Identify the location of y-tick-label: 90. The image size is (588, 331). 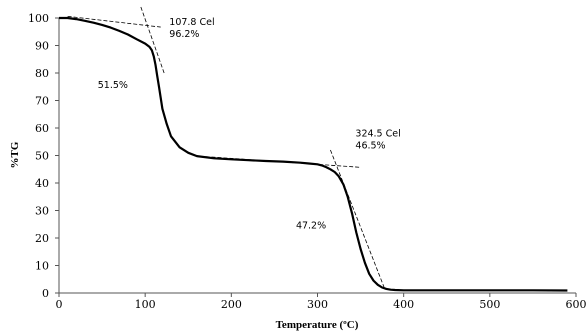
(42, 46).